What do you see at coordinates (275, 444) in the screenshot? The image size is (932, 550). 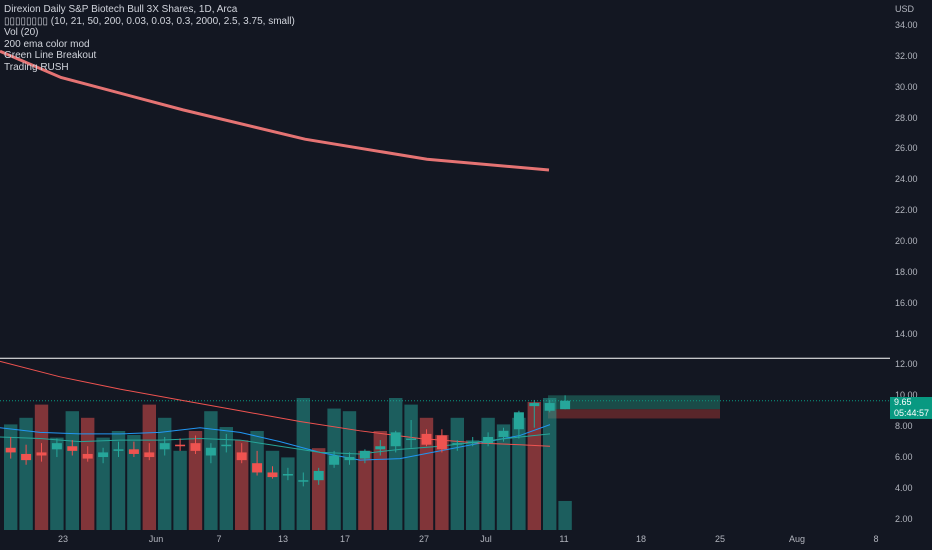 I see `ma-line-medium` at bounding box center [275, 444].